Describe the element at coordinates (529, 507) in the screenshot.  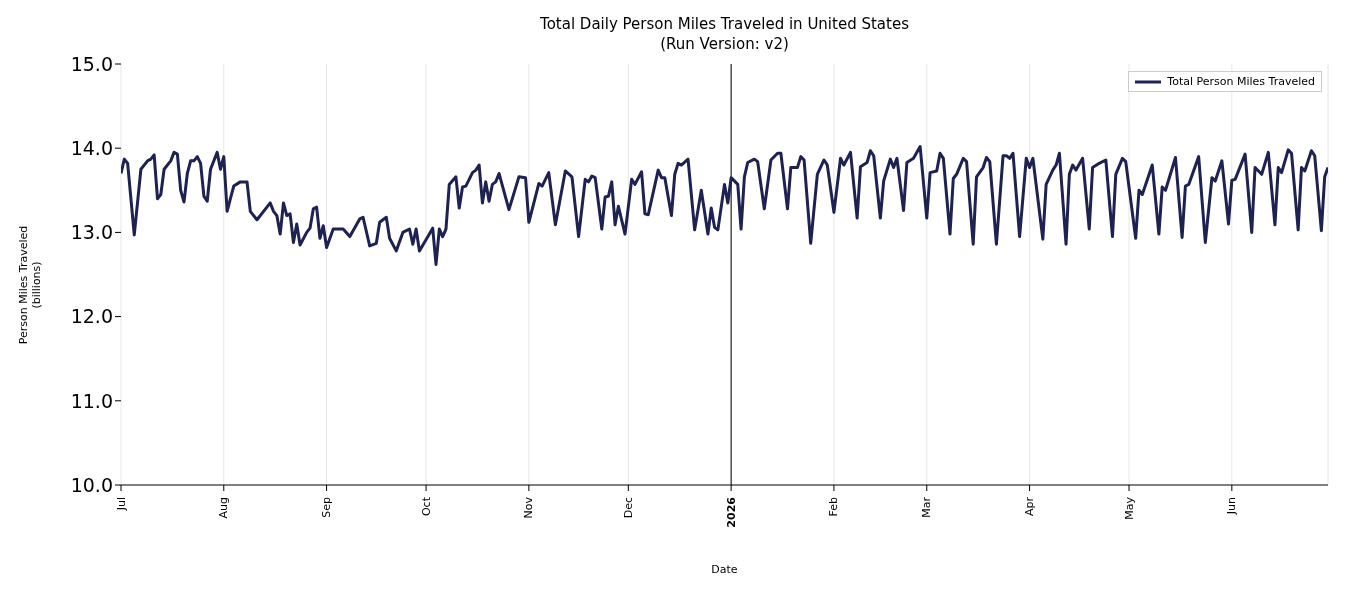
I see `x-tick-label: Nov` at that location.